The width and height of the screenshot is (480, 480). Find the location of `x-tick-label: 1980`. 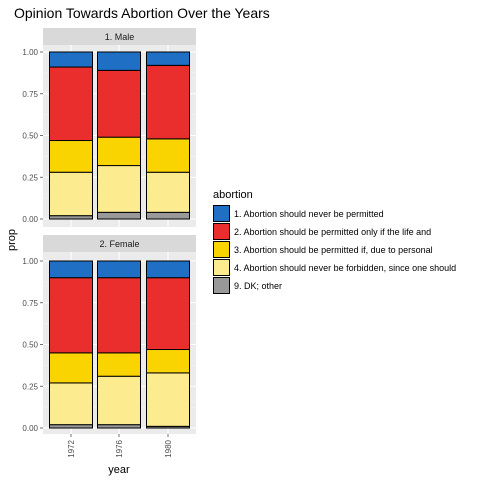

x-tick-label: 1980 is located at coordinates (168, 448).